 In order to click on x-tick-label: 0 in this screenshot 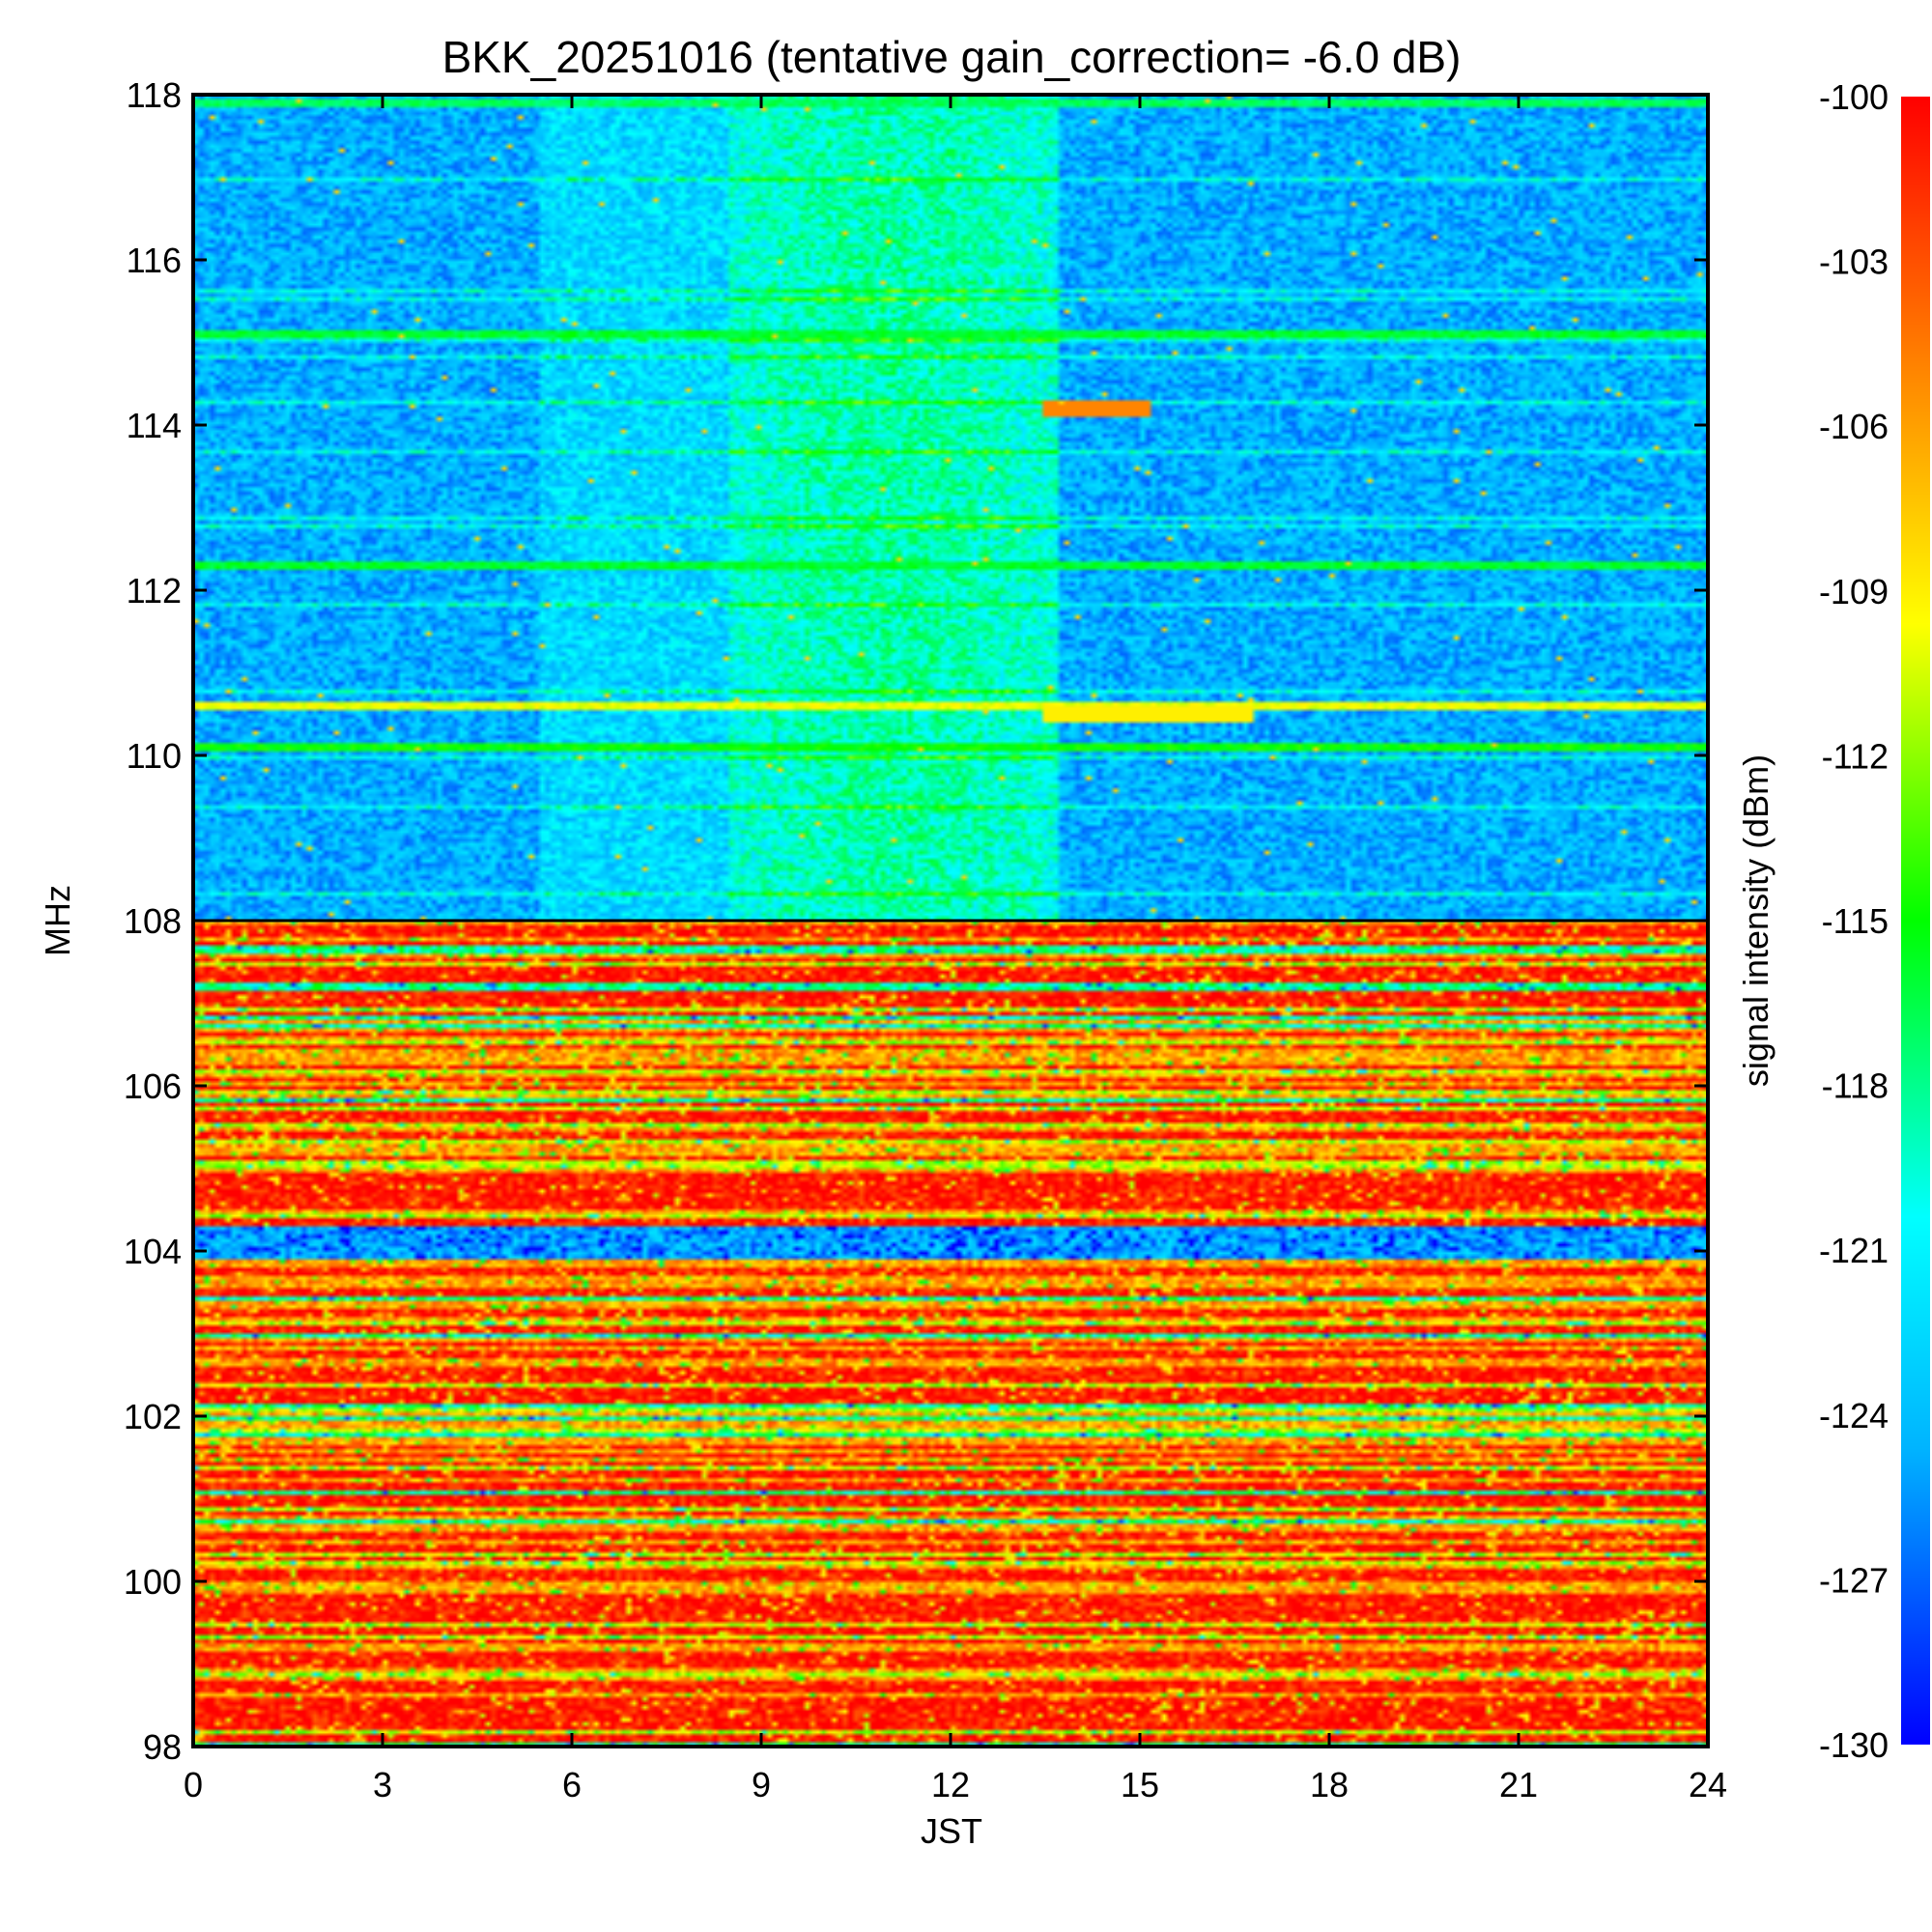, I will do `click(193, 1784)`.